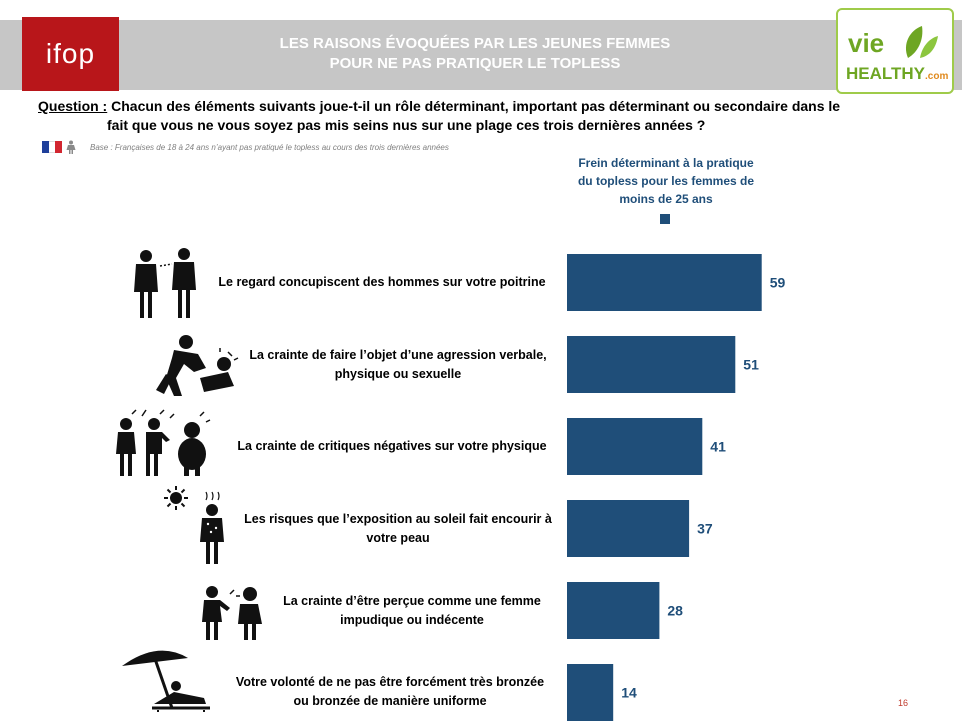  Describe the element at coordinates (232, 613) in the screenshot. I see `judgment-icon` at that location.